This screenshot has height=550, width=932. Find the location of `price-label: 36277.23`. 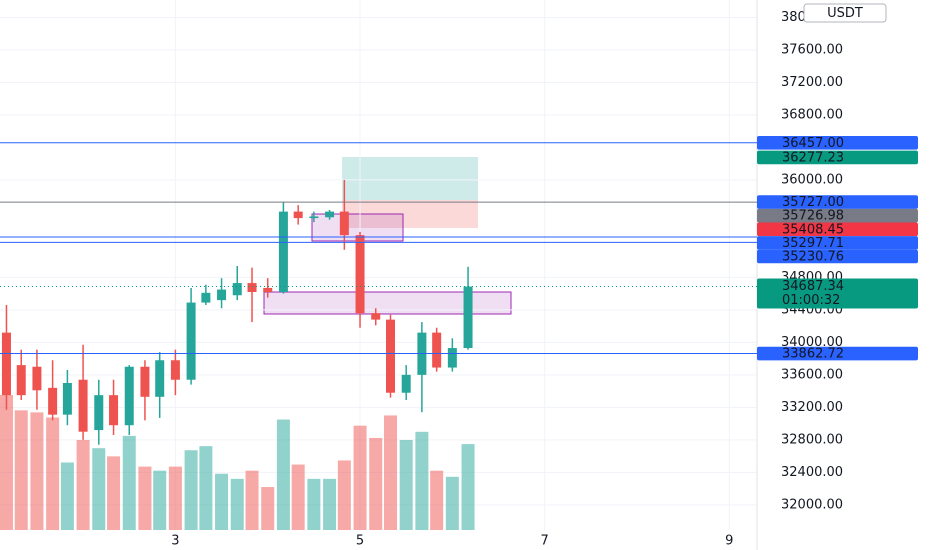

price-label: 36277.23 is located at coordinates (813, 157).